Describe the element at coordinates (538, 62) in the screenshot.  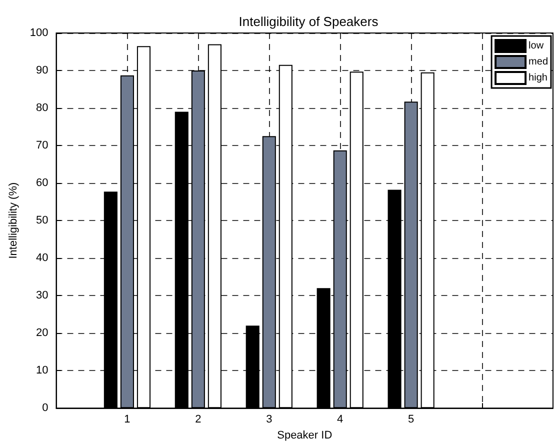
I see `legend-label: med` at that location.